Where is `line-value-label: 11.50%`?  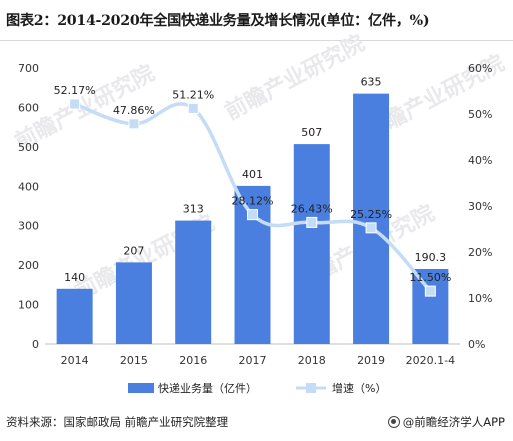
line-value-label: 11.50% is located at coordinates (430, 277).